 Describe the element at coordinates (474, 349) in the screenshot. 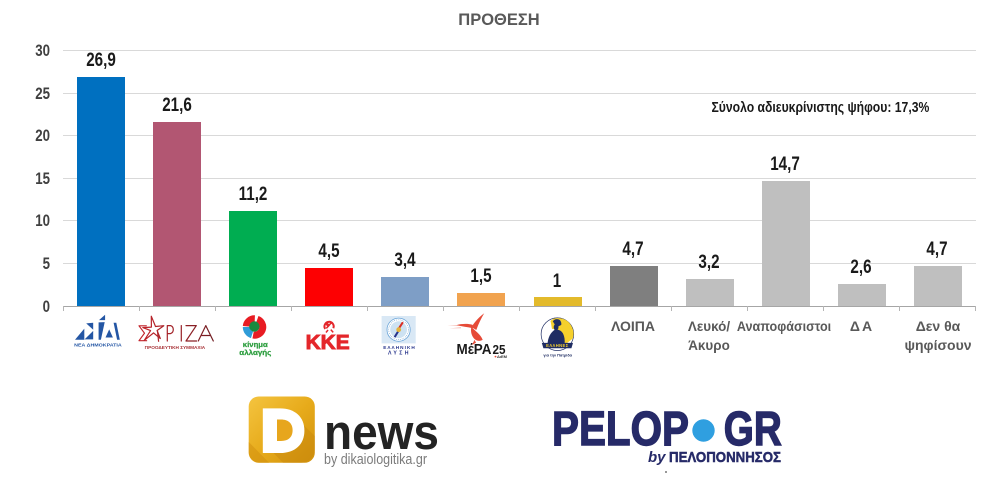

I see `svg-text: ΜέΡΑ` at that location.